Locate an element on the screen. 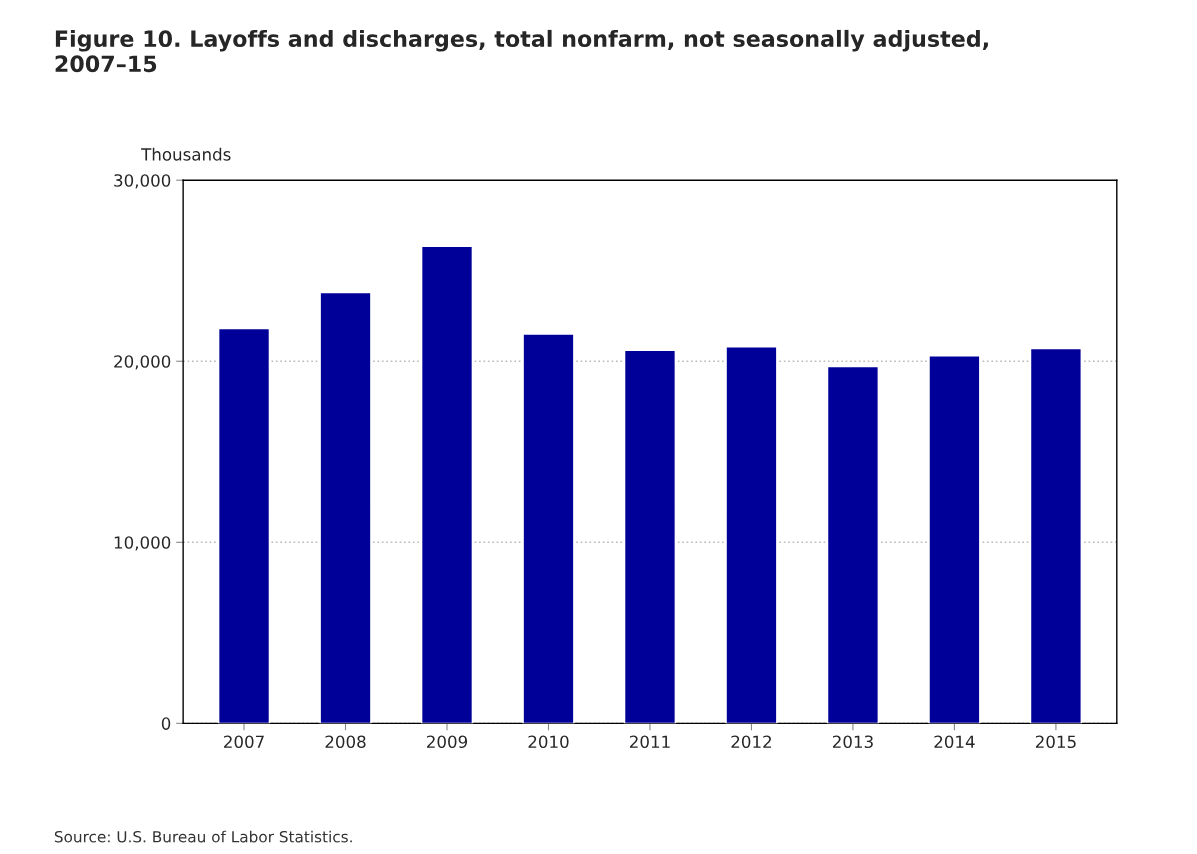 The width and height of the screenshot is (1197, 854). chart-title: Figure 10. Layoffs and discharges, total nonfarm, not seasonally adjusted, 2007–15 is located at coordinates (521, 51).